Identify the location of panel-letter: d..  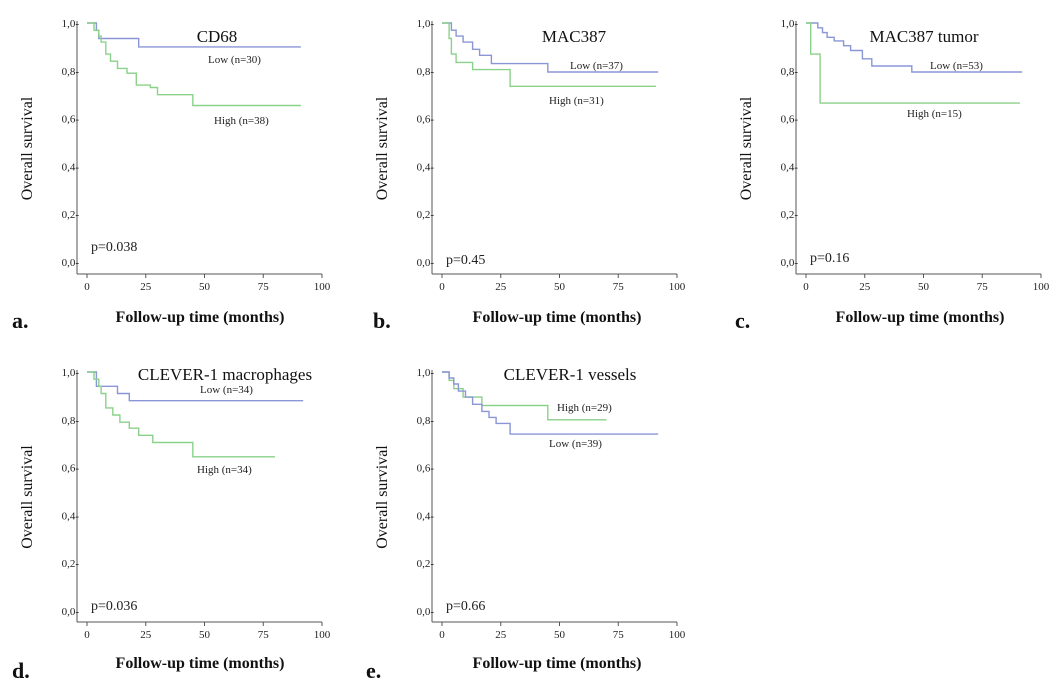
(21, 669).